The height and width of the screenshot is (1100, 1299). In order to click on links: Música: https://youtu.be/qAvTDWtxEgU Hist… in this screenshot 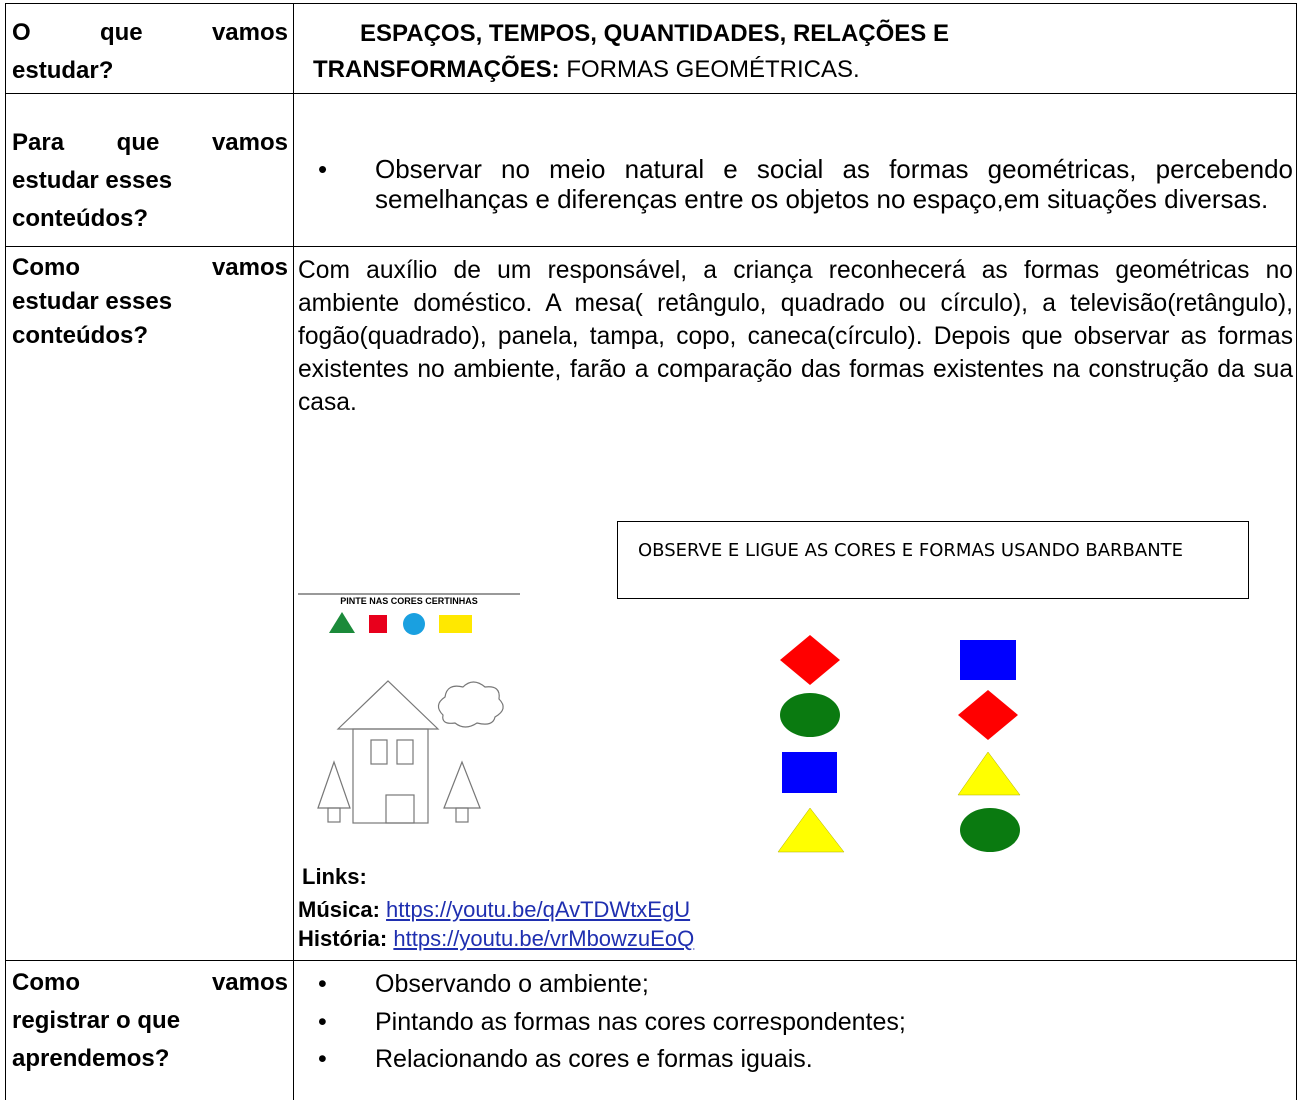, I will do `click(496, 924)`.